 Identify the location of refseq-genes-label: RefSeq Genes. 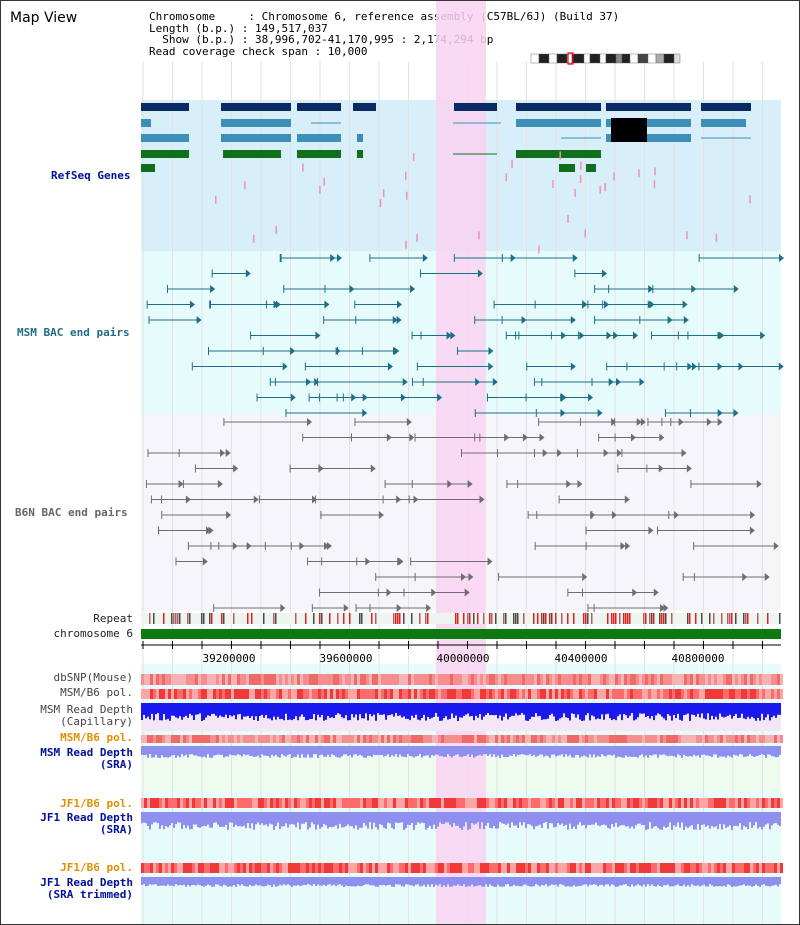
(91, 175).